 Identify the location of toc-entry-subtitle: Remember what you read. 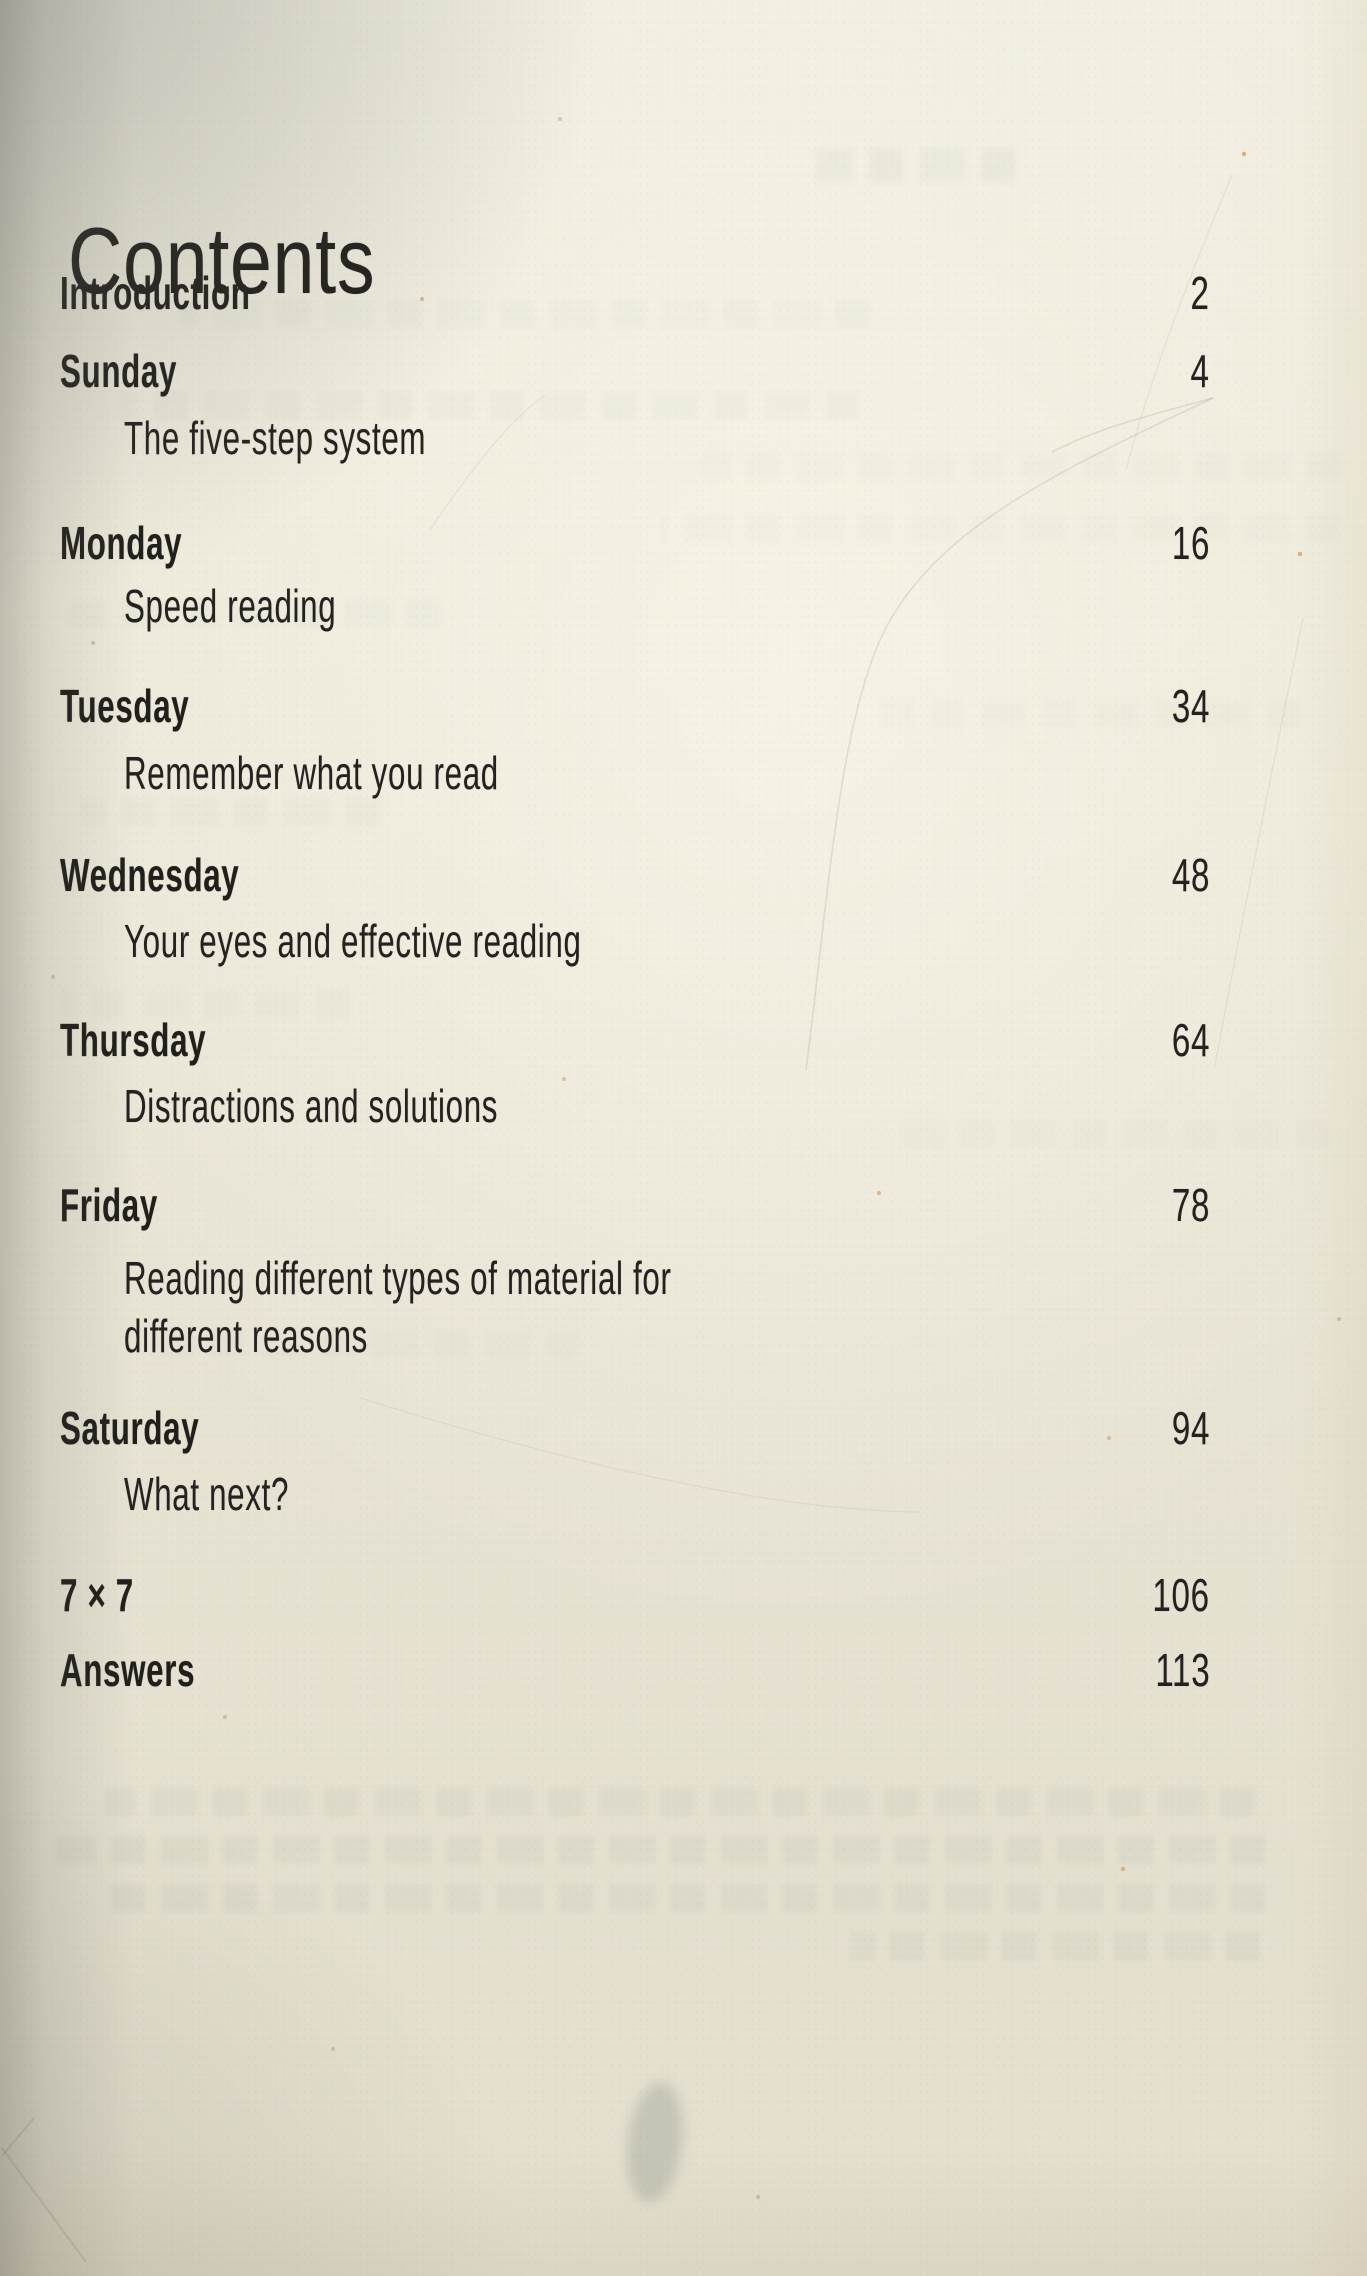
(311, 773).